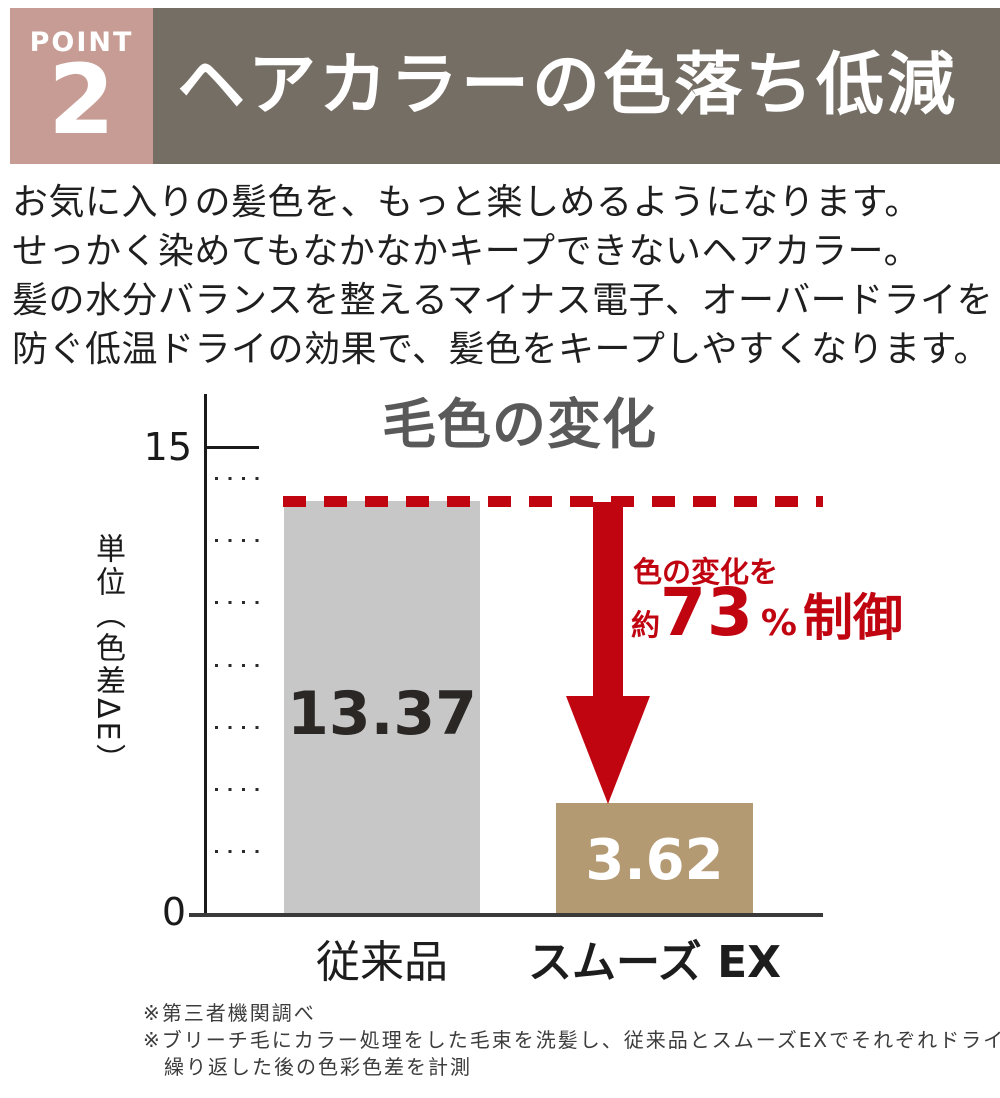  I want to click on y-axis-label: 単位（色差ΔE）, so click(107, 655).